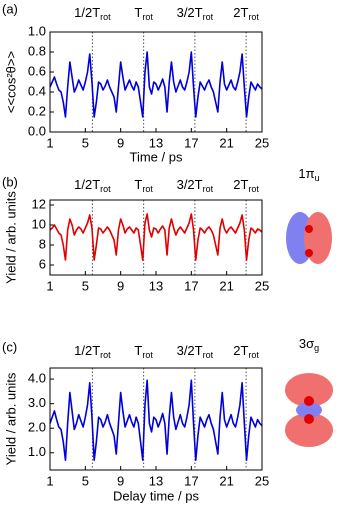 The image size is (347, 508). What do you see at coordinates (42, 263) in the screenshot?
I see `y-tick-label: 6` at bounding box center [42, 263].